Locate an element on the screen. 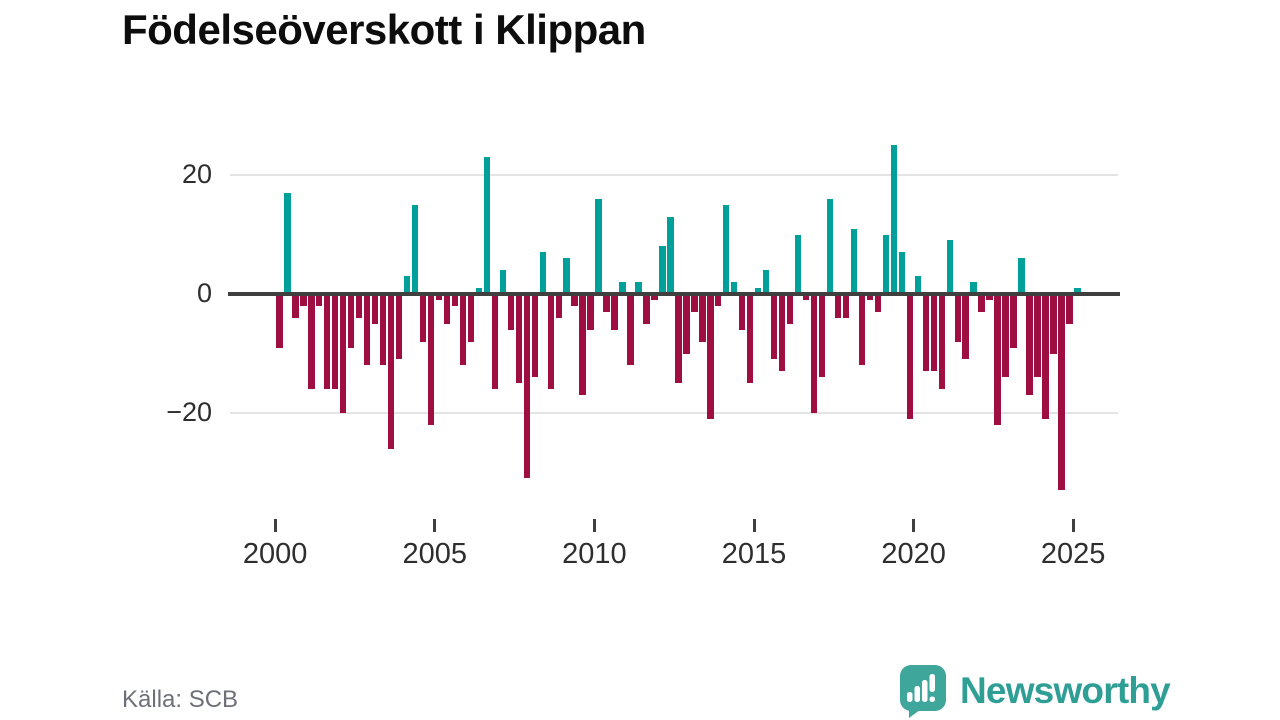 The image size is (1280, 720). x-axis-tick-2000 is located at coordinates (275, 525).